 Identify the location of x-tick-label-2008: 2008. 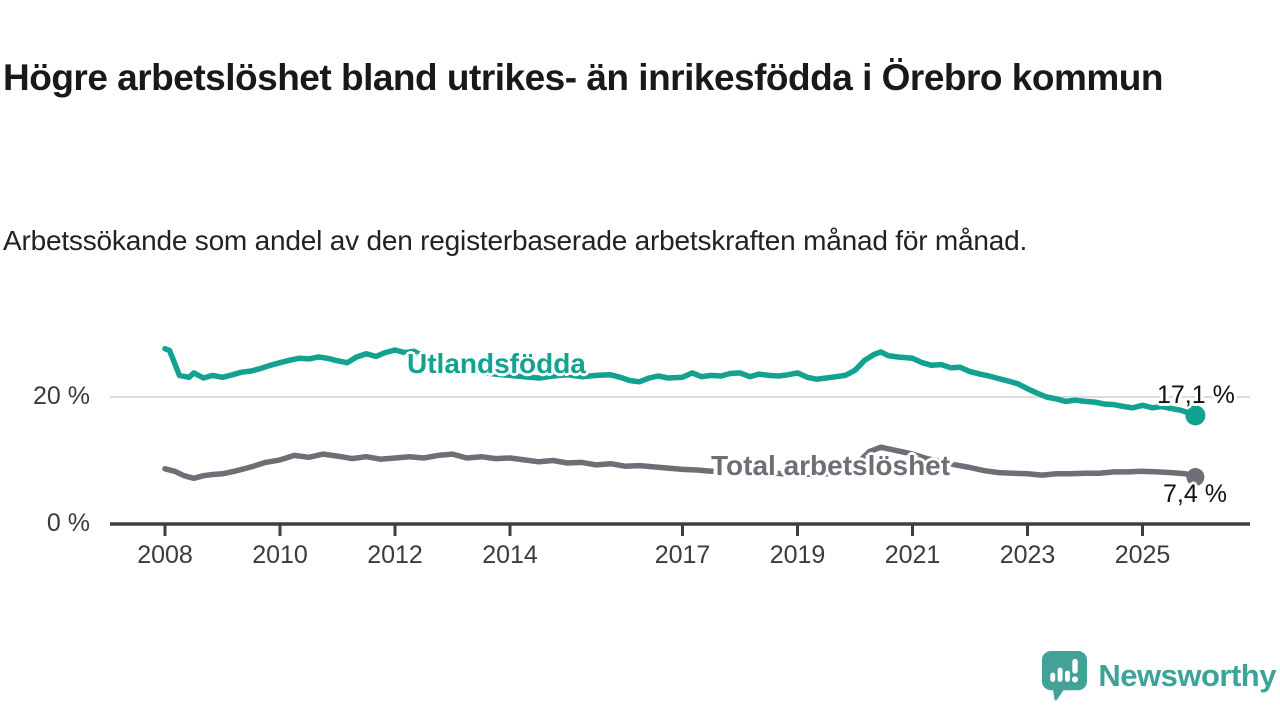
(165, 555).